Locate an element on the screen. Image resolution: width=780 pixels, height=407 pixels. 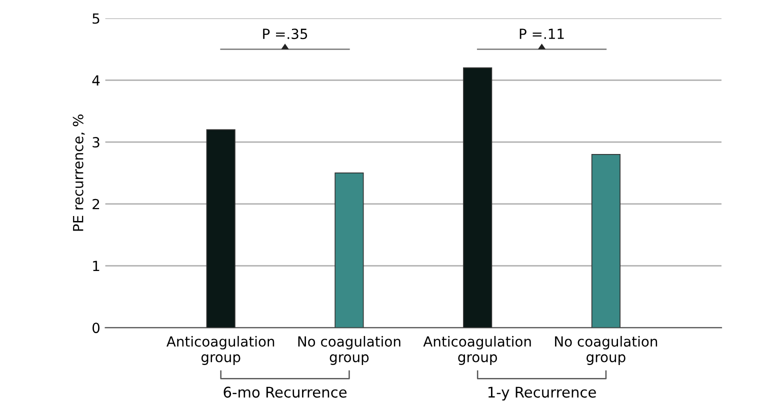
annotation: P =.35 is located at coordinates (285, 34).